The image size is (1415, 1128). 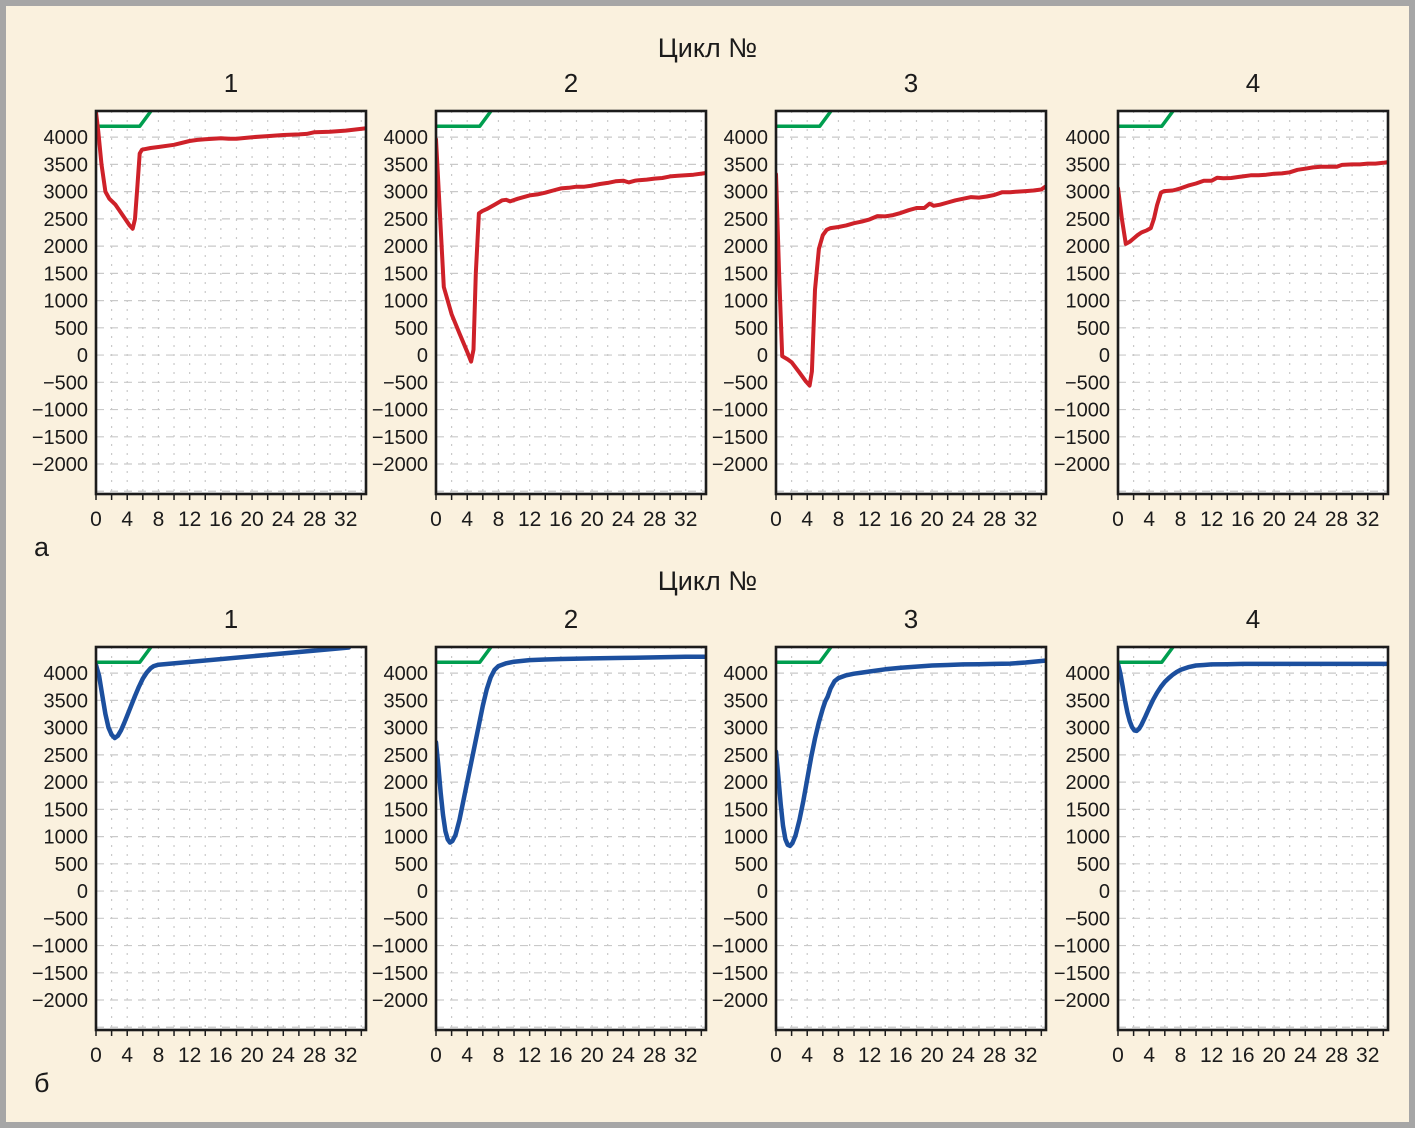 What do you see at coordinates (1253, 619) in the screenshot?
I see `chart-b4-title: 4` at bounding box center [1253, 619].